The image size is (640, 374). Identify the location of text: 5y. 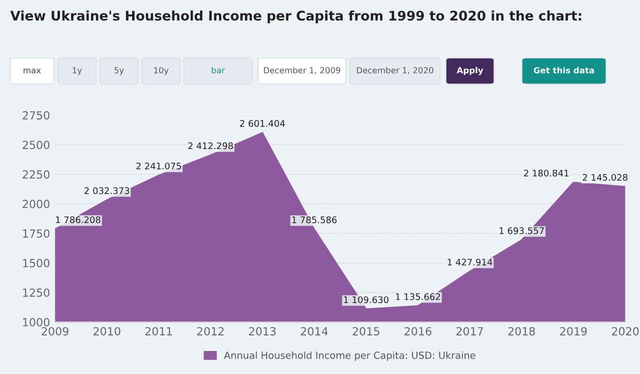
(119, 71).